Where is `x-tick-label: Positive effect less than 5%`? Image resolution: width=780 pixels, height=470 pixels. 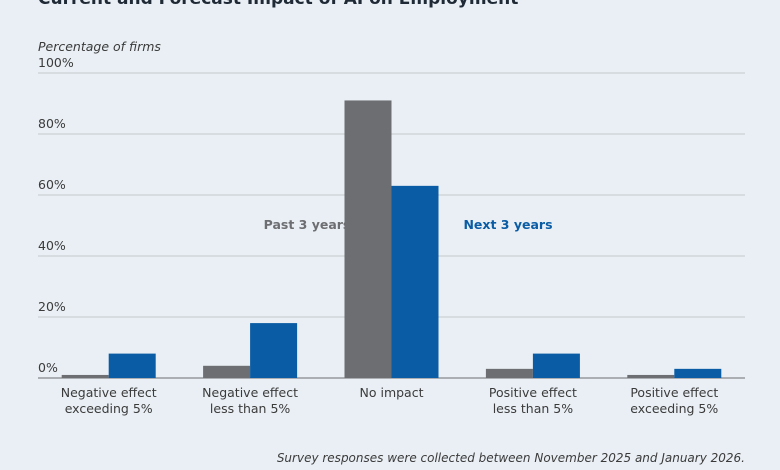 x-tick-label: Positive effect less than 5% is located at coordinates (533, 400).